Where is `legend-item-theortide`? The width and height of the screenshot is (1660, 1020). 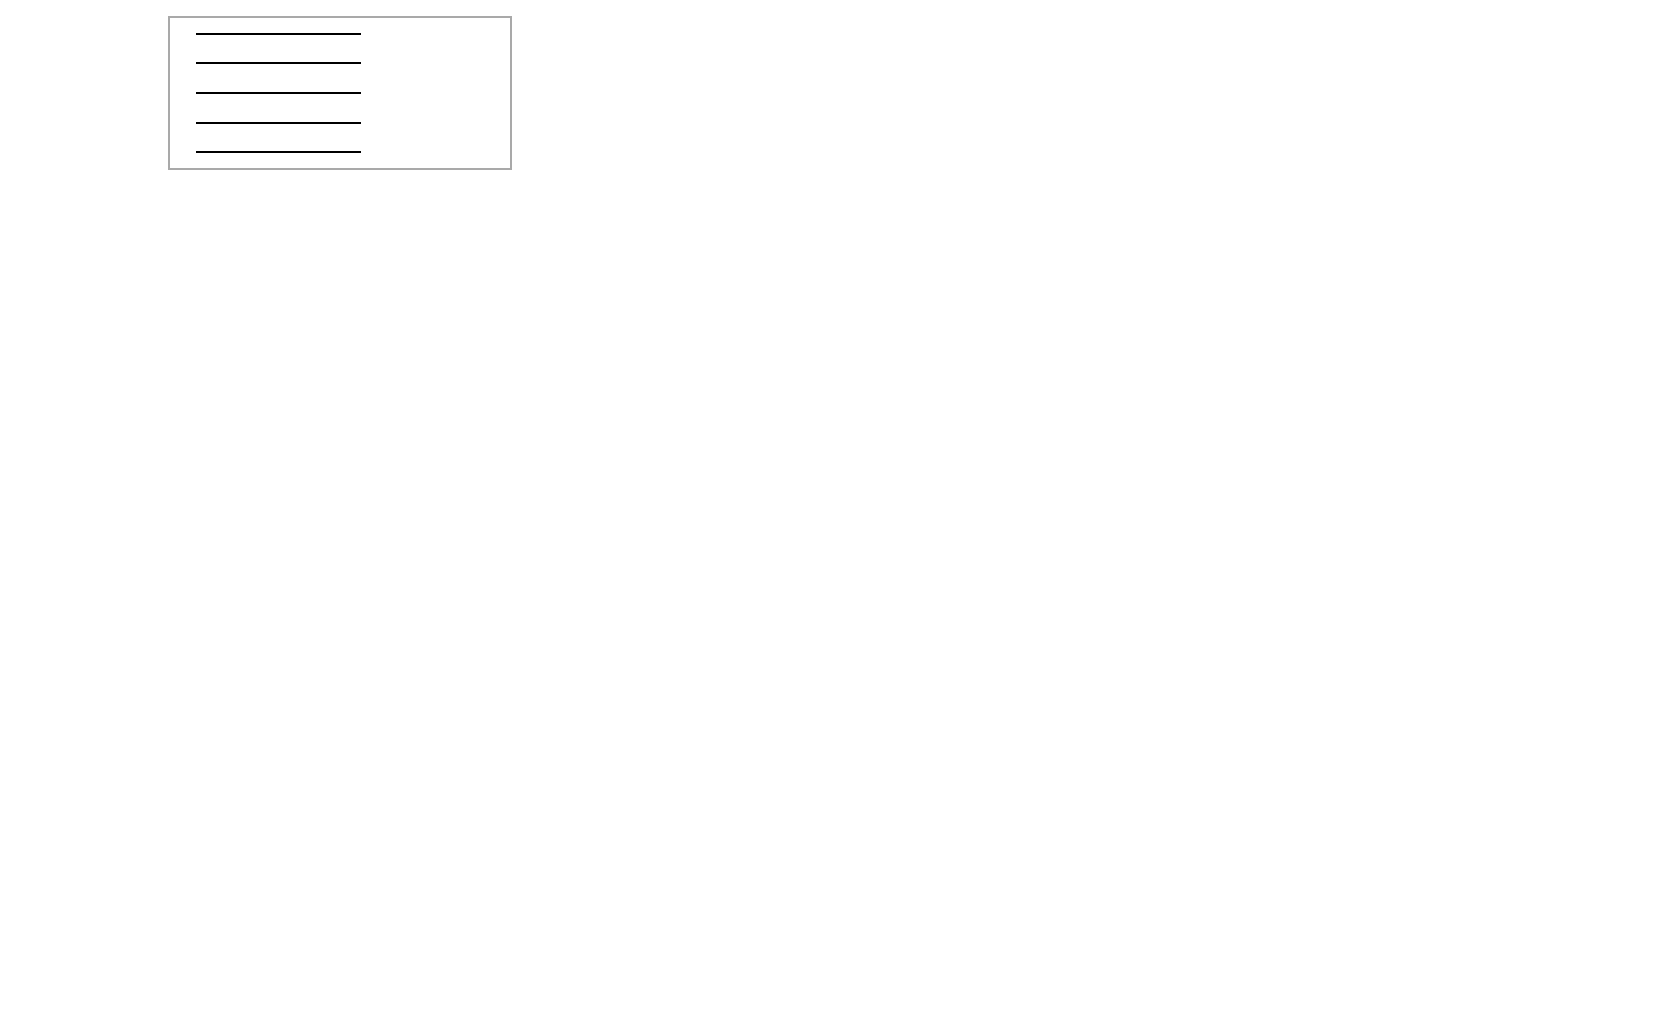 legend-item-theortide is located at coordinates (340, 152).